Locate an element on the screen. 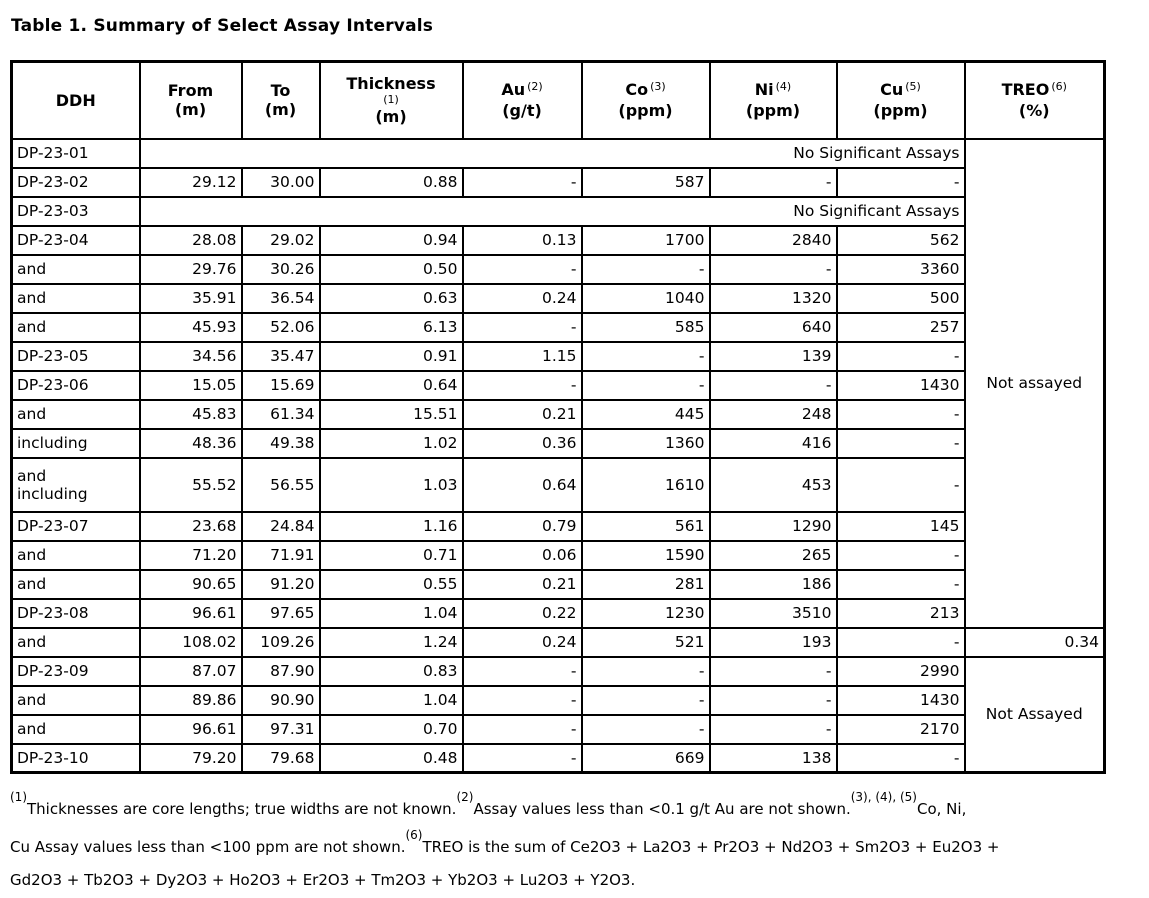  cell-au: 0.64 is located at coordinates (522, 484).